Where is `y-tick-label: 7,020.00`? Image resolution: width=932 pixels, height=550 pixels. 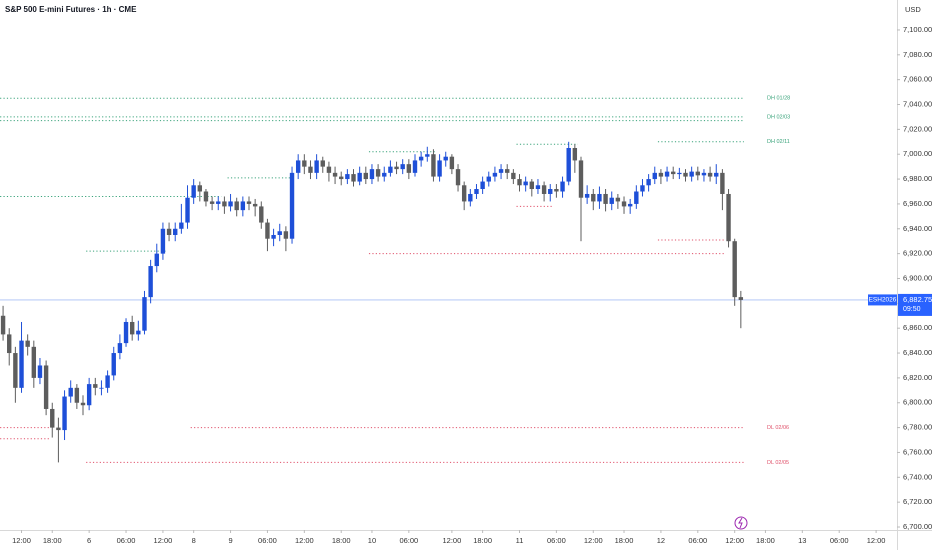 y-tick-label: 7,020.00 is located at coordinates (917, 128).